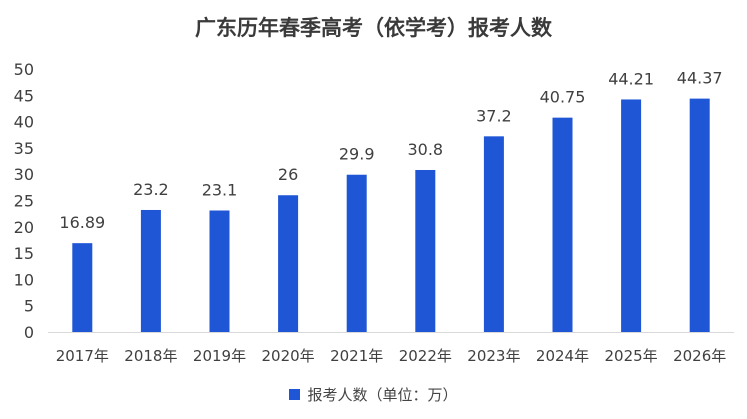 This screenshot has height=419, width=747. Describe the element at coordinates (24, 95) in the screenshot. I see `y-tick-label: 45` at that location.